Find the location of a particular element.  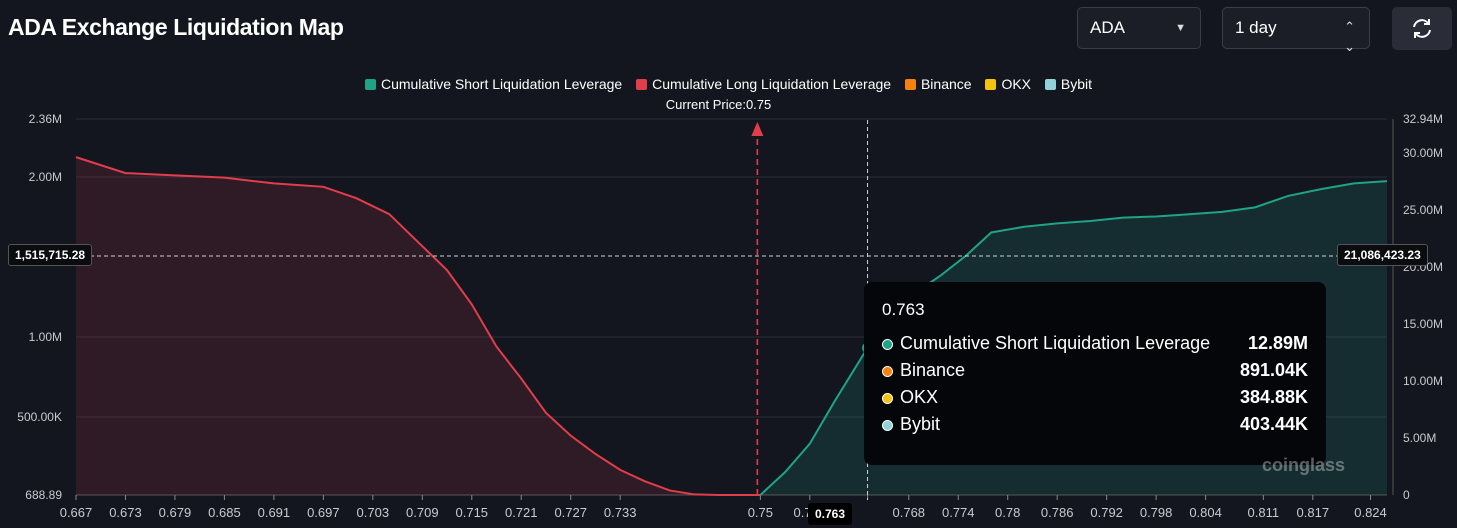

coin-select-value: ADA is located at coordinates (1107, 27).